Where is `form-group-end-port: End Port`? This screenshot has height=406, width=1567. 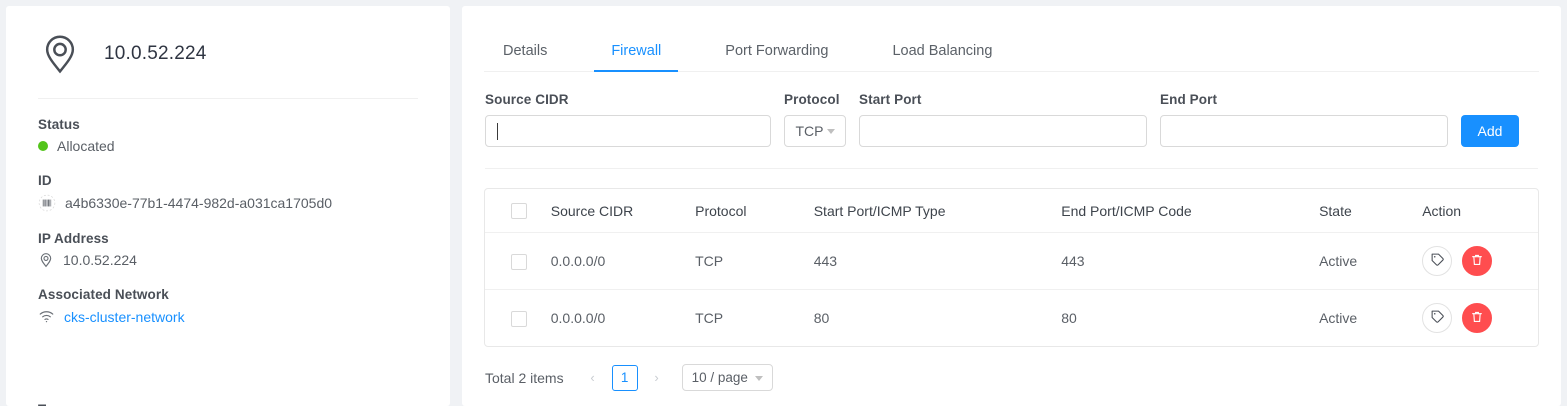 form-group-end-port: End Port is located at coordinates (1304, 119).